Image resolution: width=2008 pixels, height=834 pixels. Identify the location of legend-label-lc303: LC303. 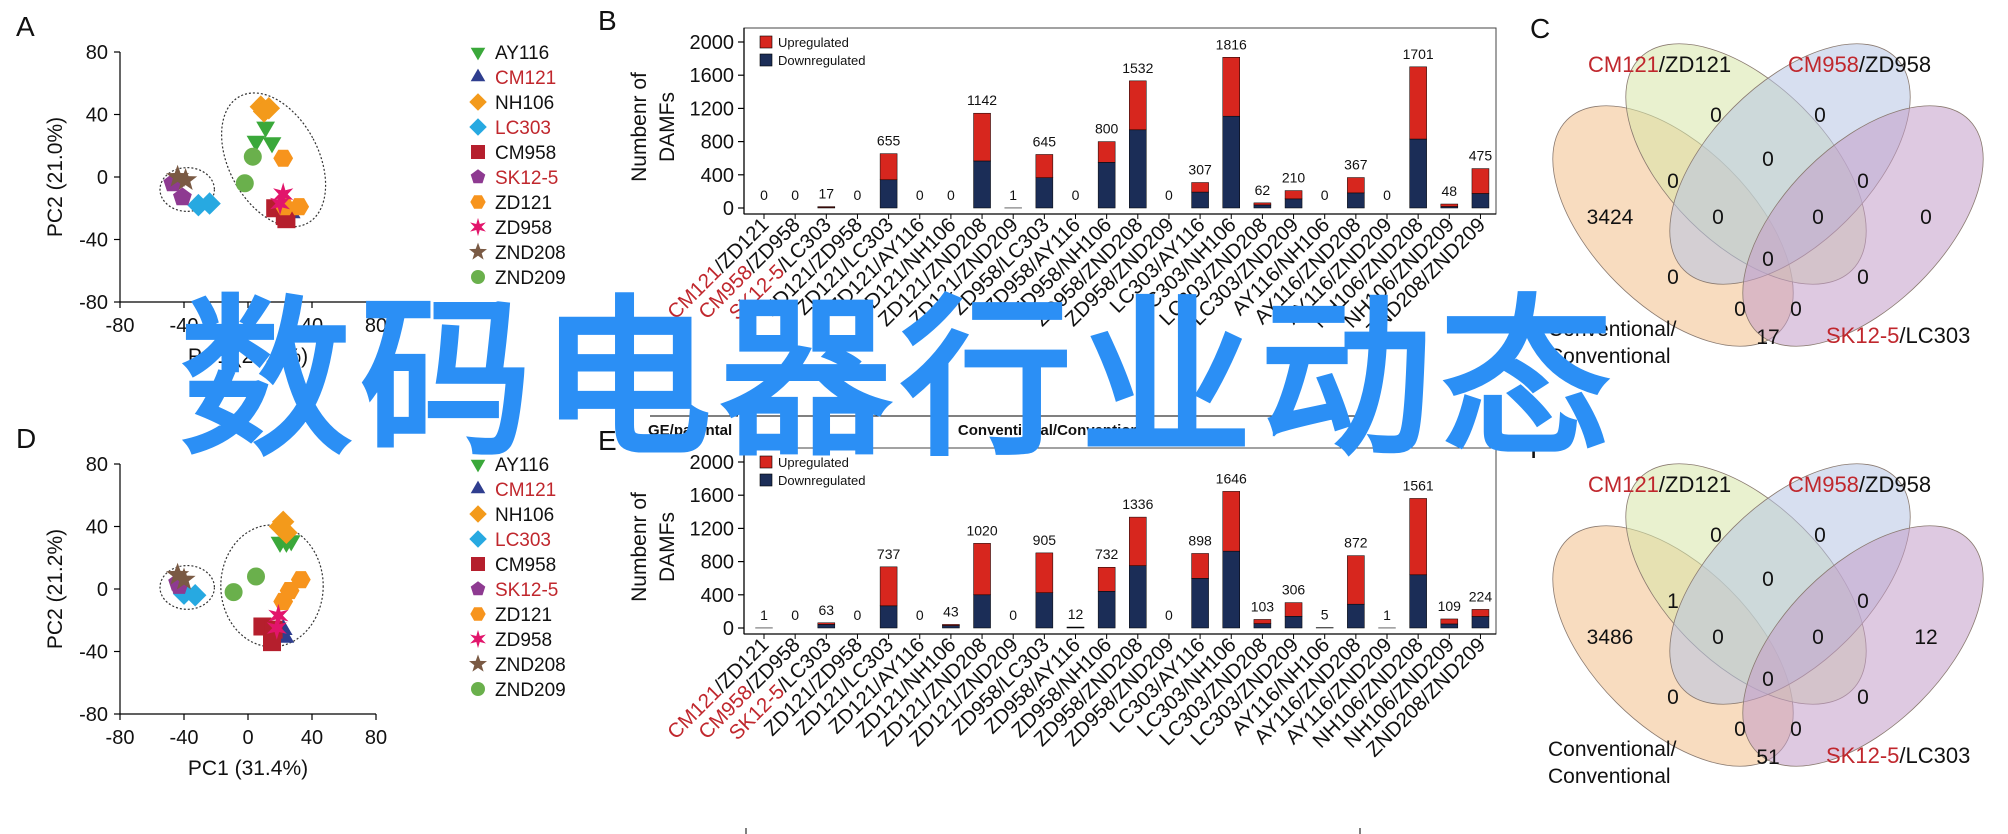
(523, 540).